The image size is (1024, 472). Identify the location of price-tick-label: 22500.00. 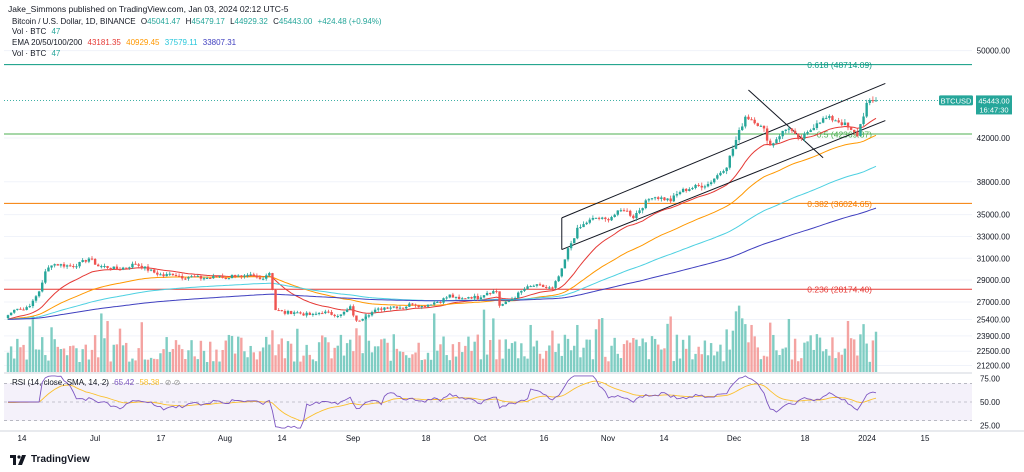
(994, 351).